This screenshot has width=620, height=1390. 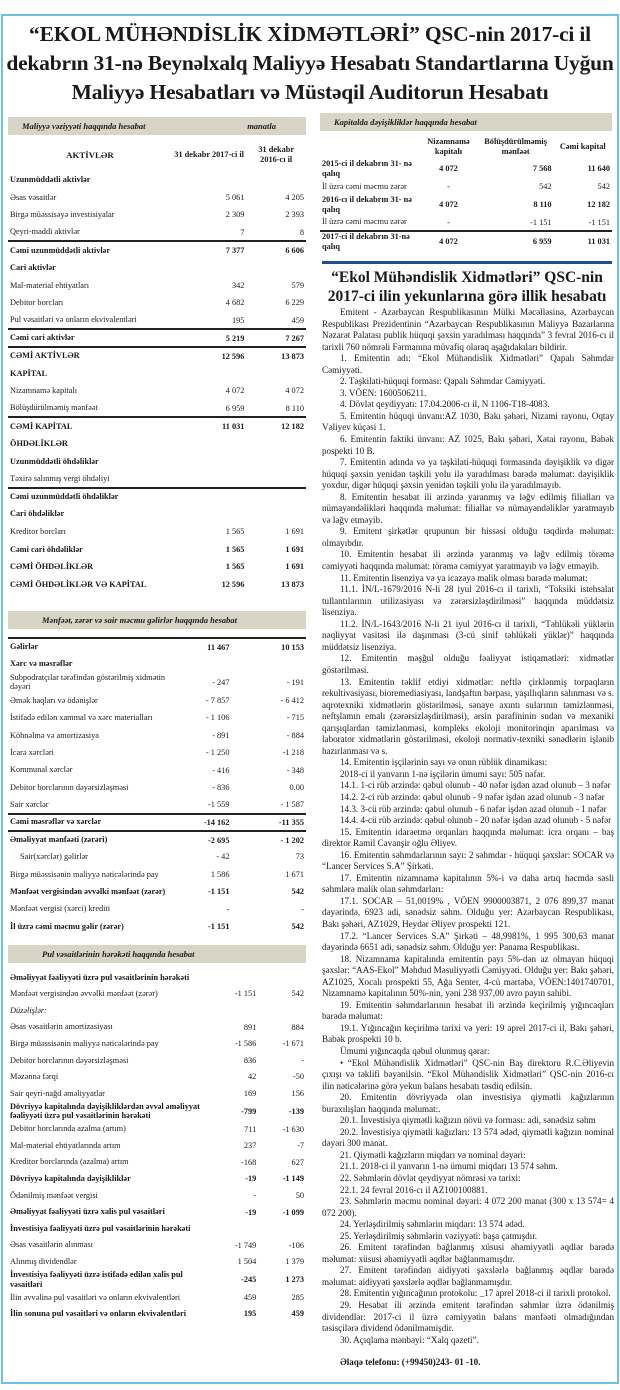 I want to click on row-value: -1 149, so click(x=293, y=1179).